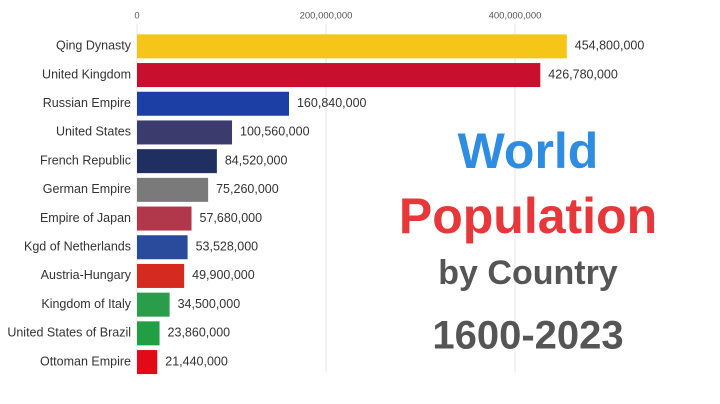 The width and height of the screenshot is (720, 404). Describe the element at coordinates (527, 336) in the screenshot. I see `title-line: 1600-2023` at that location.